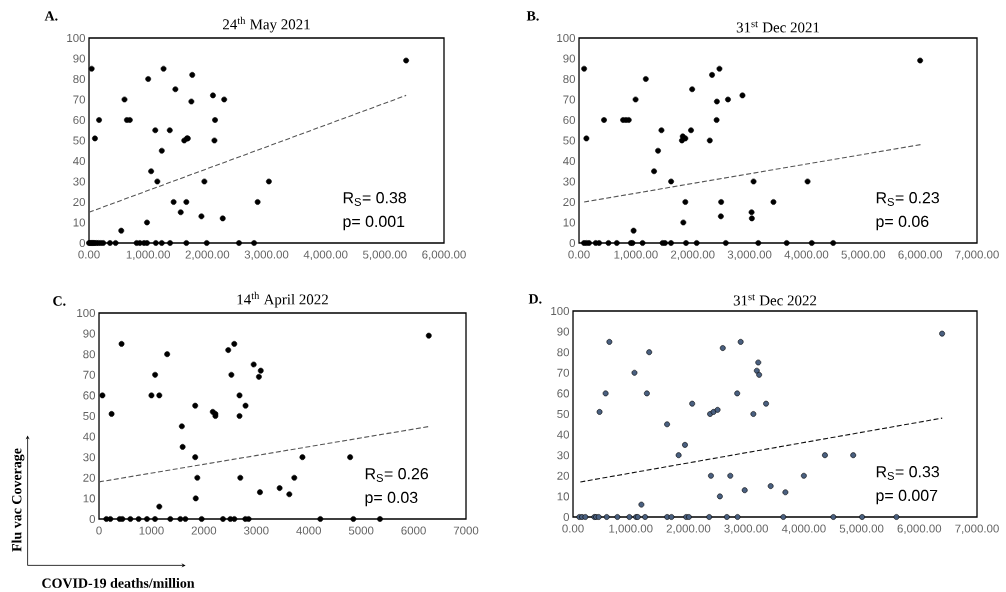 The height and width of the screenshot is (592, 1006). Describe the element at coordinates (397, 475) in the screenshot. I see `annotation: R$_{S}$= 0.26` at that location.